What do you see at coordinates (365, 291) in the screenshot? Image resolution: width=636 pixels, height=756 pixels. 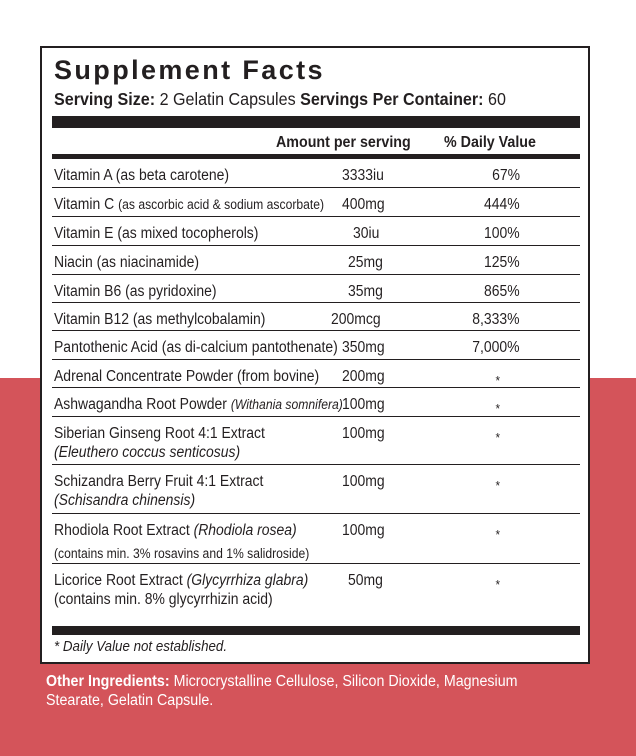 I see `nutrient-amount: 35mg` at bounding box center [365, 291].